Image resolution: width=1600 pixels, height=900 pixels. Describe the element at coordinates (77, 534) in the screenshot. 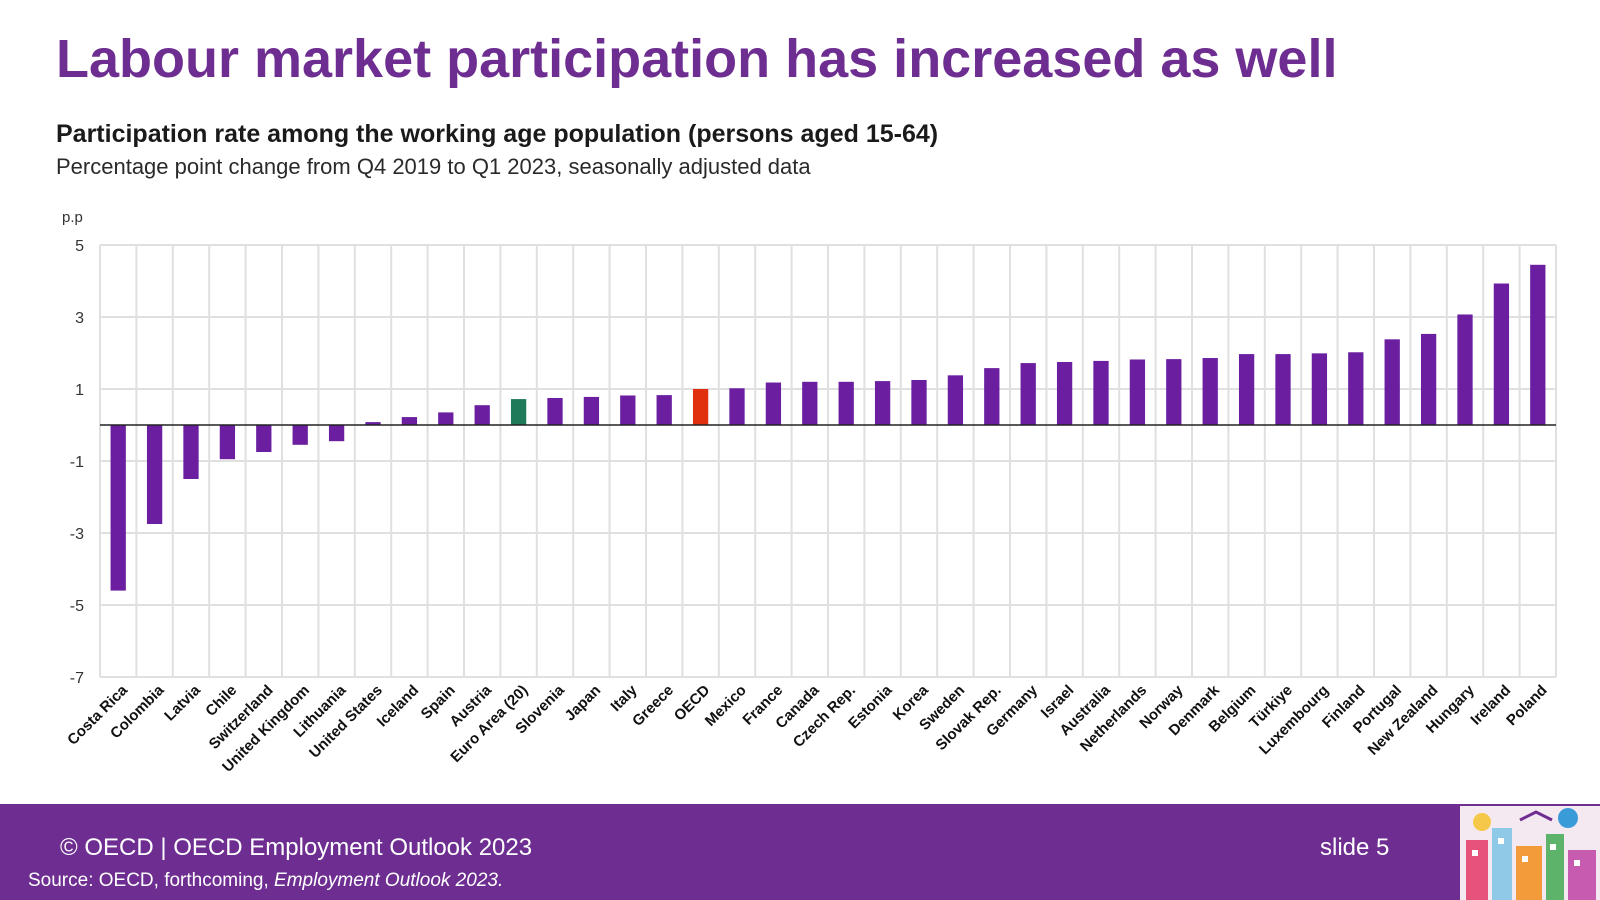

I see `y-tick-label: -3` at that location.